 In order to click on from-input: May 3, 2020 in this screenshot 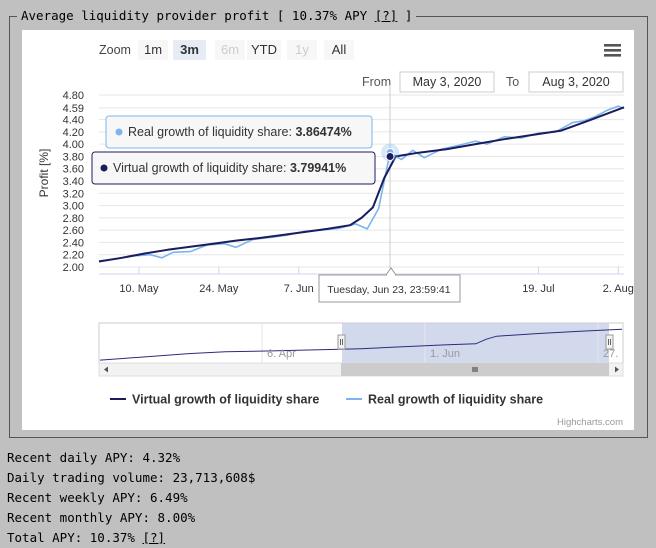, I will do `click(447, 82)`.